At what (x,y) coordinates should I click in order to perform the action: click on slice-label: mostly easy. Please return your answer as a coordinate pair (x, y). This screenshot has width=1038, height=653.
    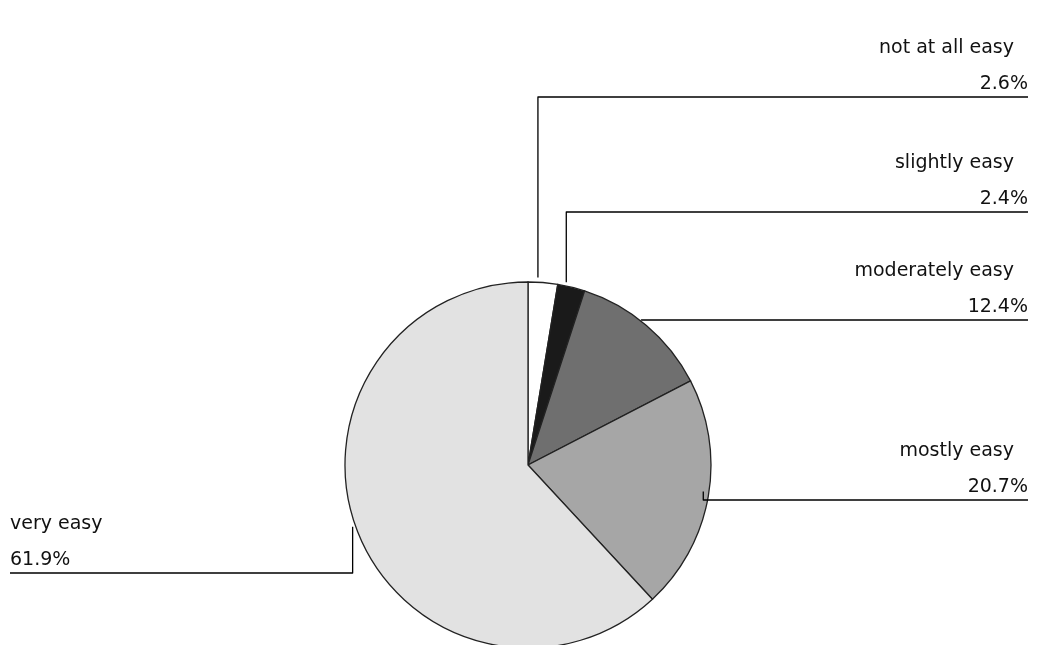
    Looking at the image, I should click on (956, 449).